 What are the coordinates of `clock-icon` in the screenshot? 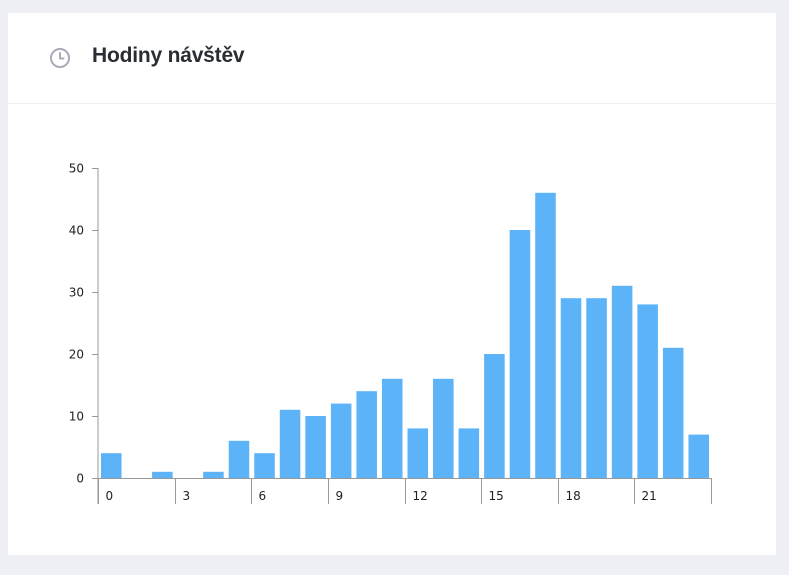 It's located at (60, 58).